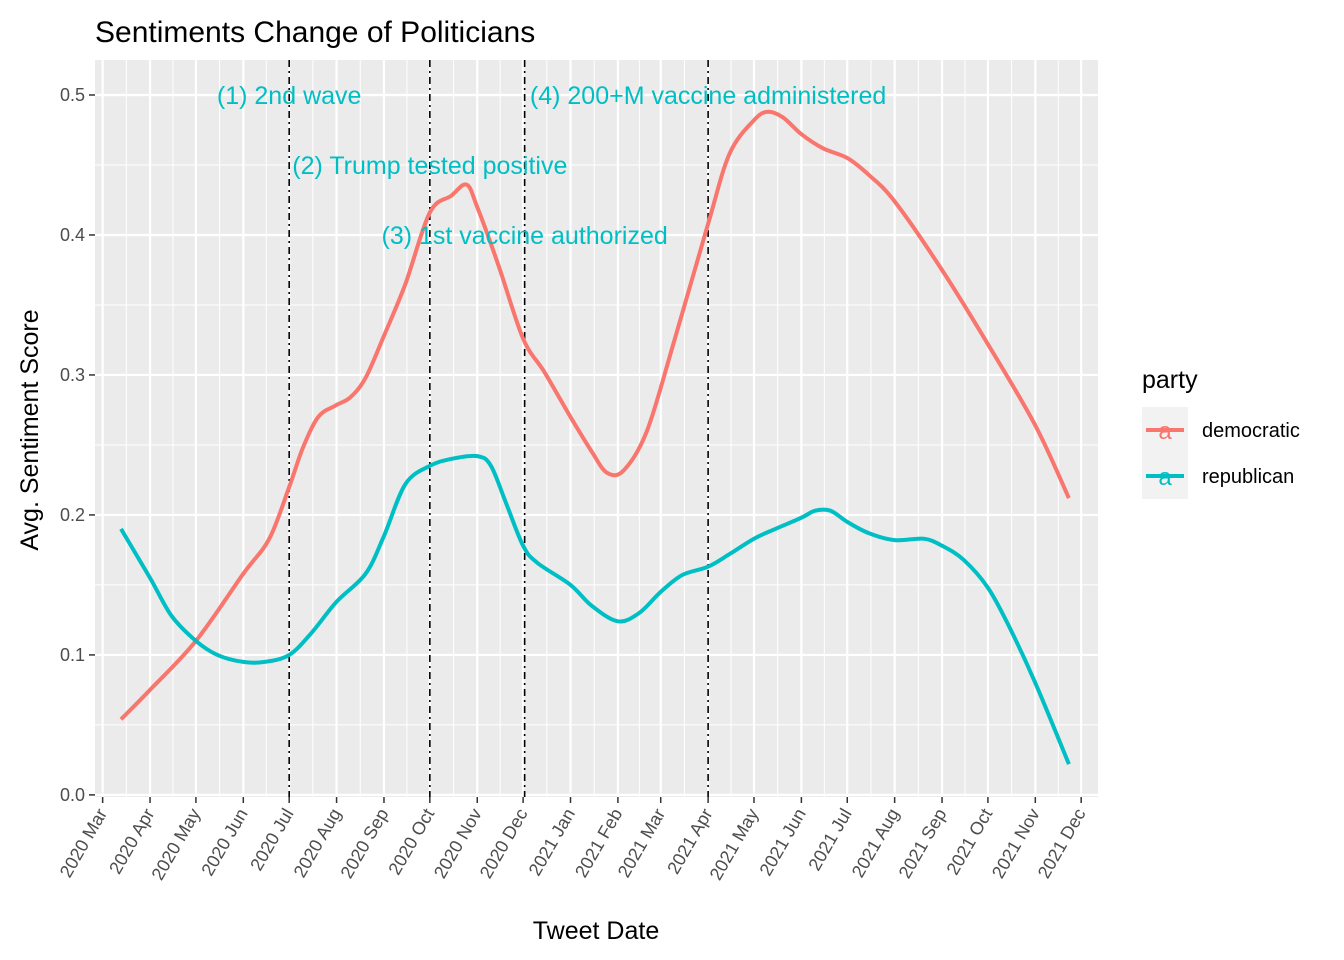 The image size is (1344, 960). Describe the element at coordinates (411, 841) in the screenshot. I see `x-tick-label: 2020 Oct` at that location.